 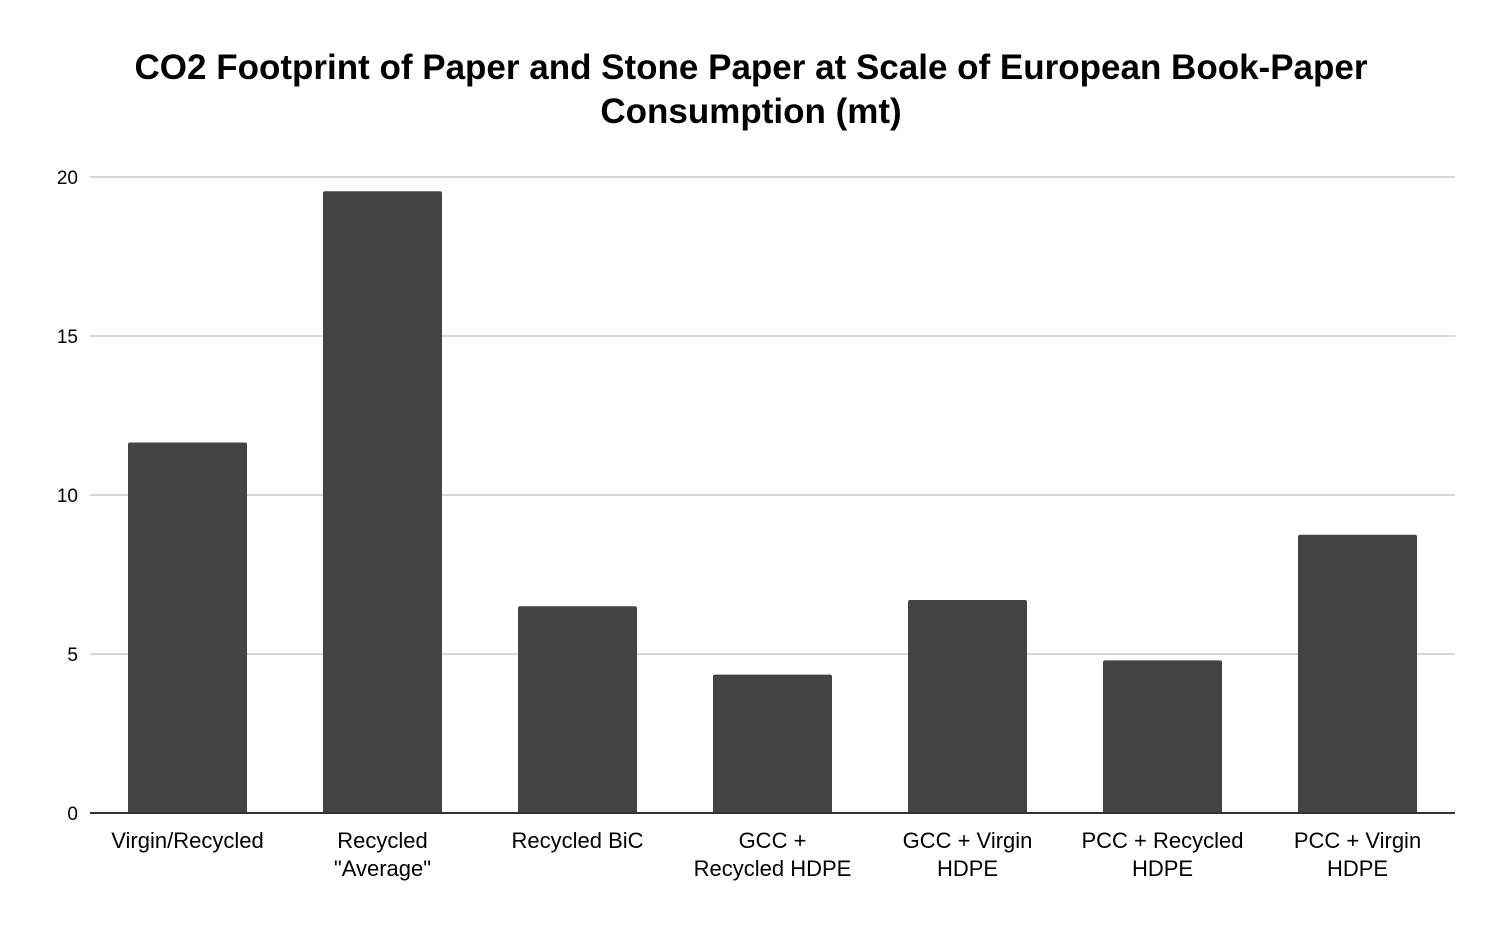 What do you see at coordinates (72, 655) in the screenshot?
I see `y-tick-label: 5` at bounding box center [72, 655].